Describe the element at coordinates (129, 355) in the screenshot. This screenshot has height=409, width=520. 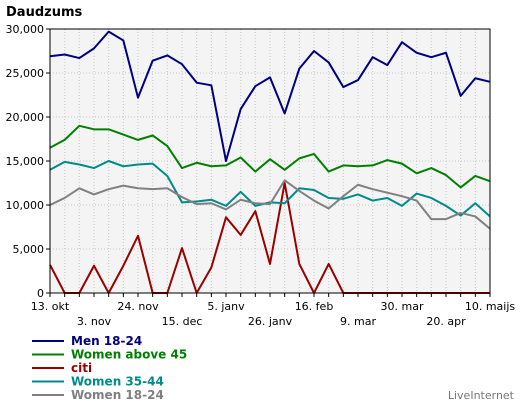
I see `legend-label: Women above 45` at that location.